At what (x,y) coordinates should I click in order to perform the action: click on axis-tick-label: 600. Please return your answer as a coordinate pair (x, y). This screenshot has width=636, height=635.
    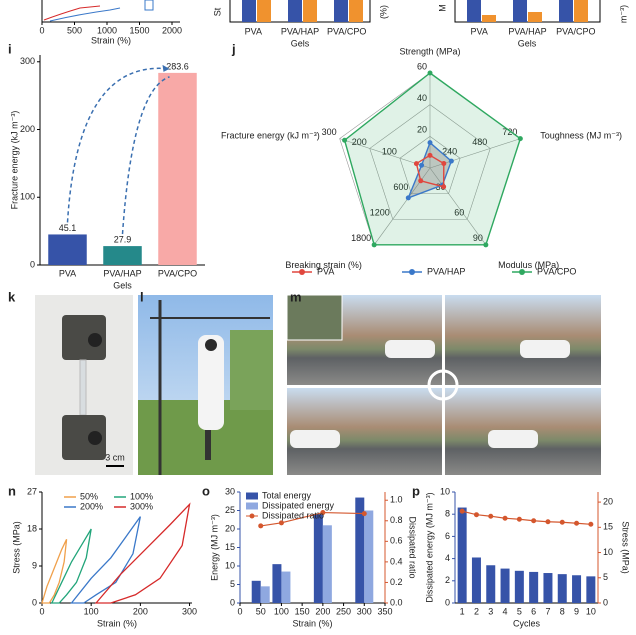
    Looking at the image, I should click on (400, 187).